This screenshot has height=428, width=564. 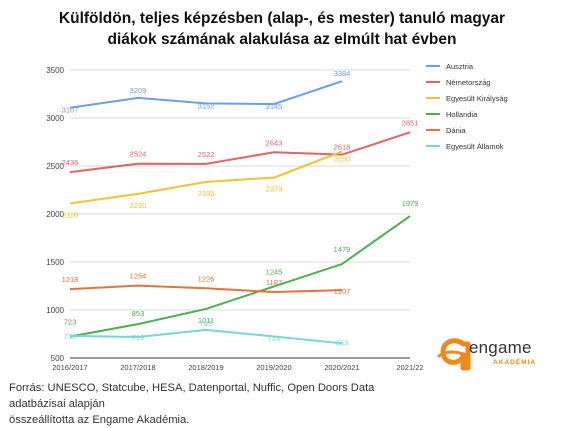 I want to click on data-label-ausztria: 3145, so click(x=274, y=106).